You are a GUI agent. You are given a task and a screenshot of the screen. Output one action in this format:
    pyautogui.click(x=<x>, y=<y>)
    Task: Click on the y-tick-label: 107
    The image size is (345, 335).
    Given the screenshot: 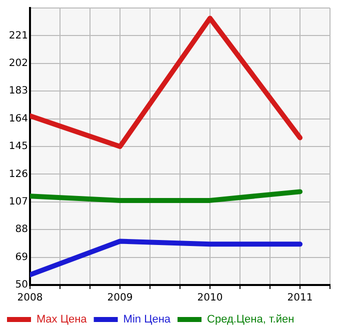 What is the action you would take?
    pyautogui.click(x=18, y=202)
    